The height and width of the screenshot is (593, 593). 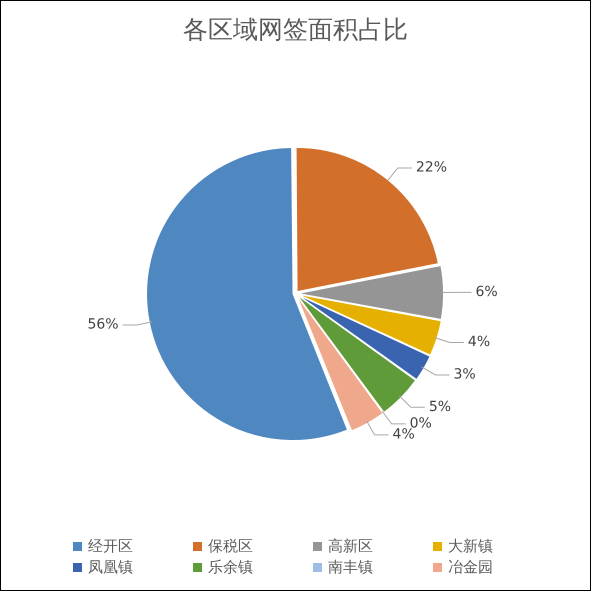 What do you see at coordinates (350, 567) in the screenshot?
I see `legend-label: 南丰镇` at bounding box center [350, 567].